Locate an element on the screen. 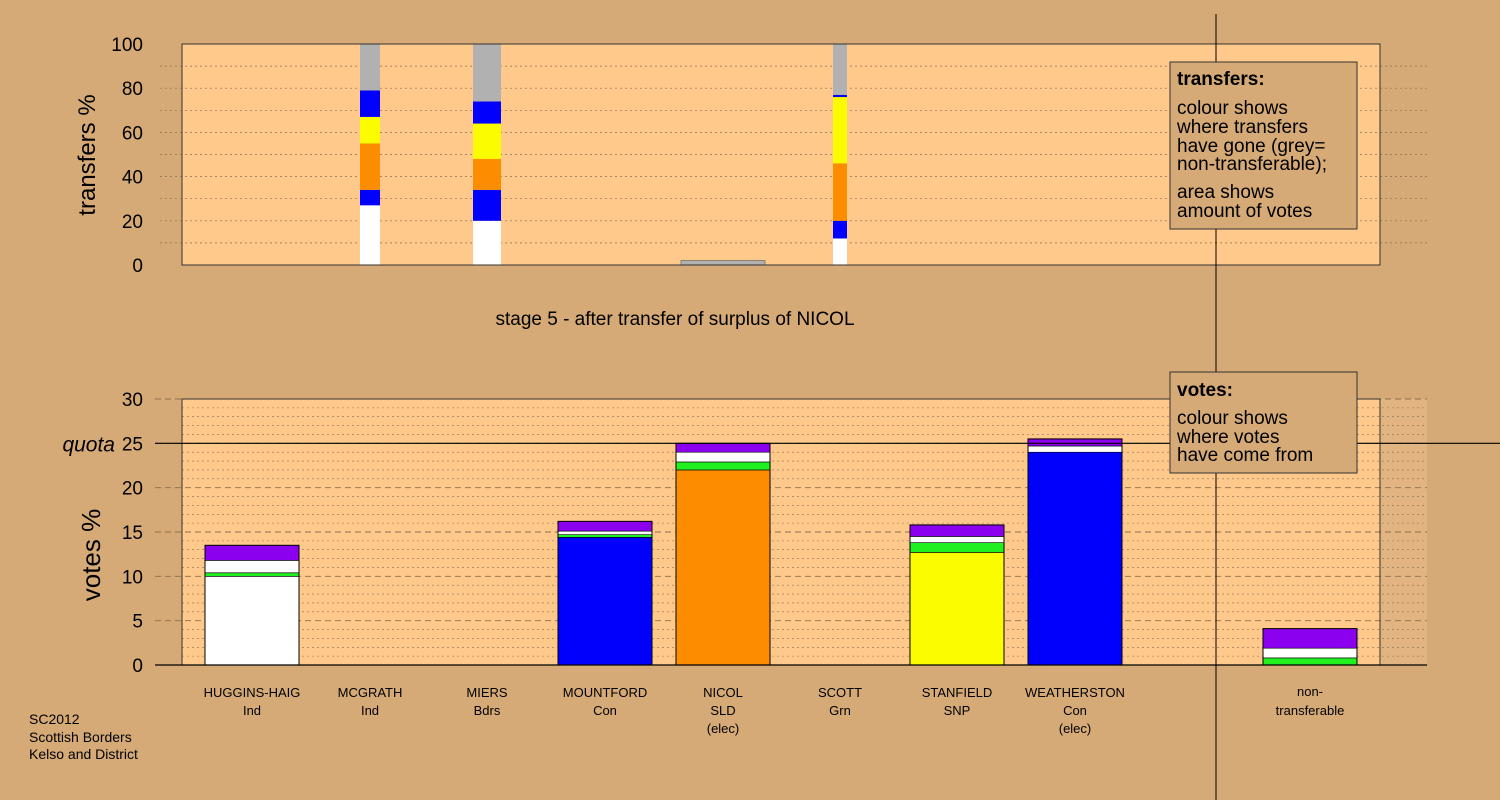 This screenshot has height=800, width=1500. candidate-name: MIERS is located at coordinates (487, 692).